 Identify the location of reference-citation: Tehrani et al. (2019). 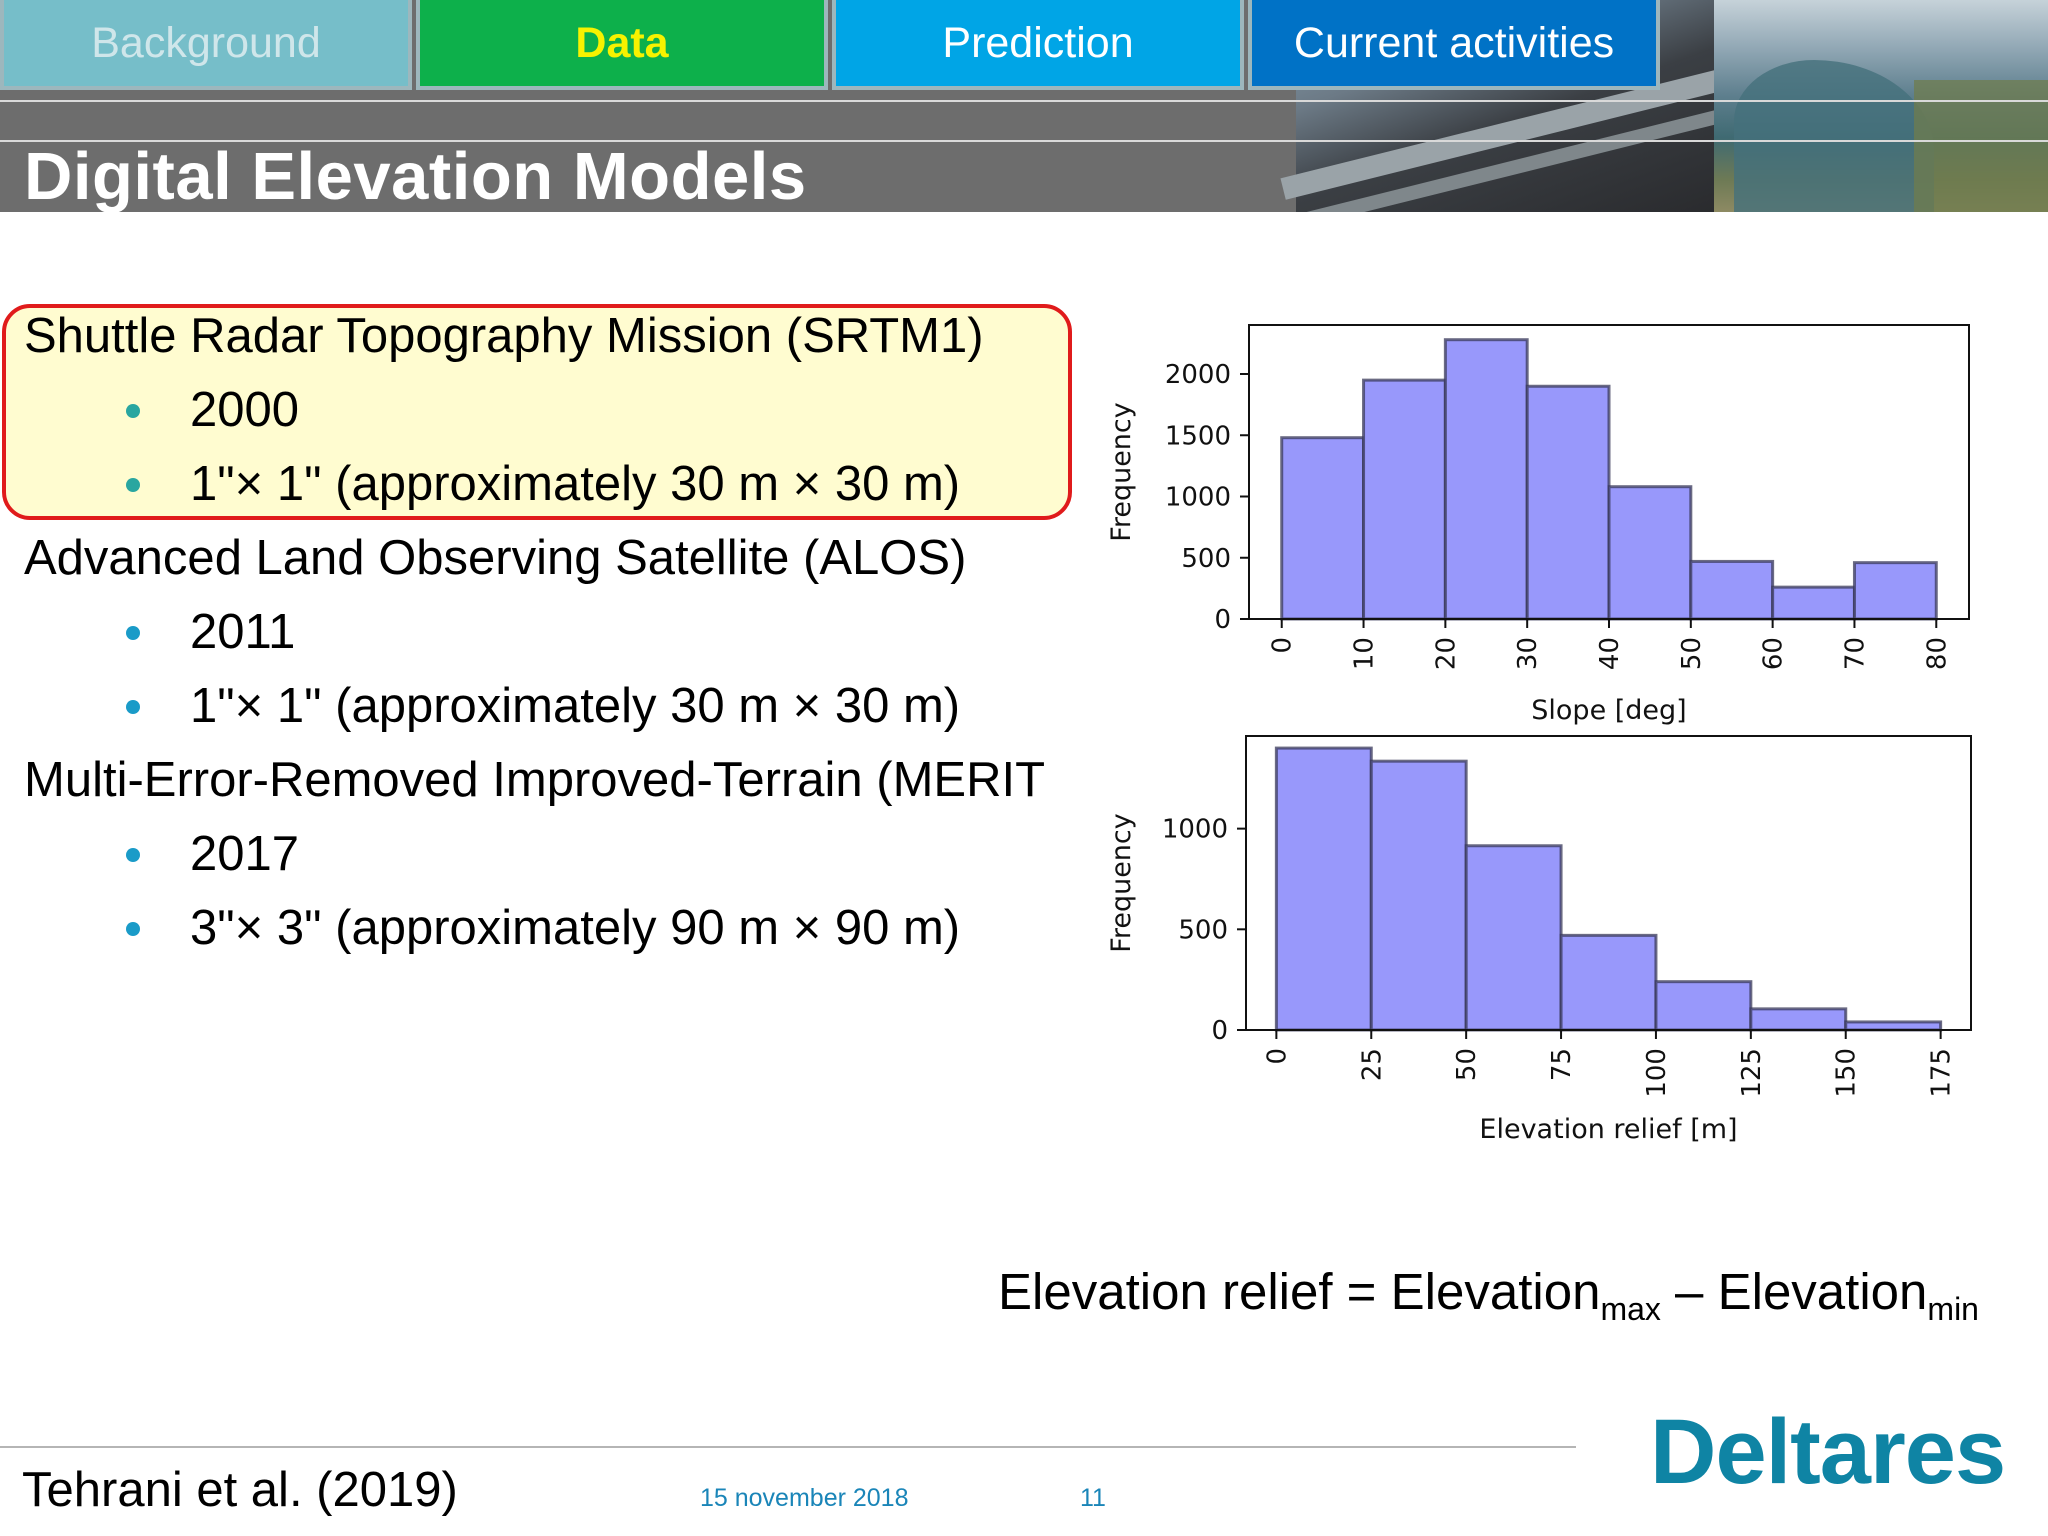
(240, 1490).